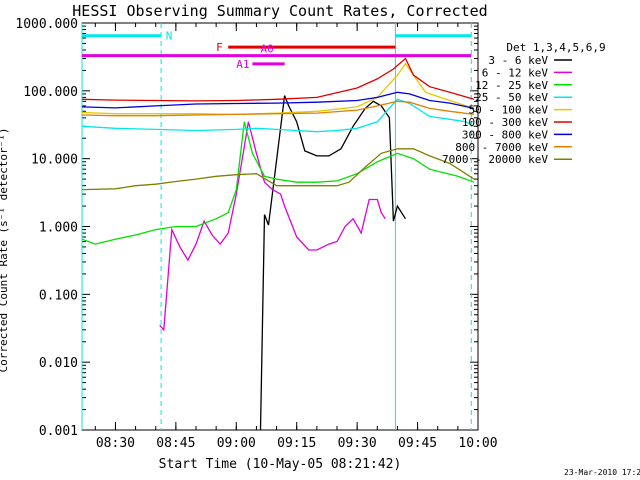  I want to click on y-axis-label: Corrected Count Rate (s⁻¹ detector⁻¹), so click(5, 249).